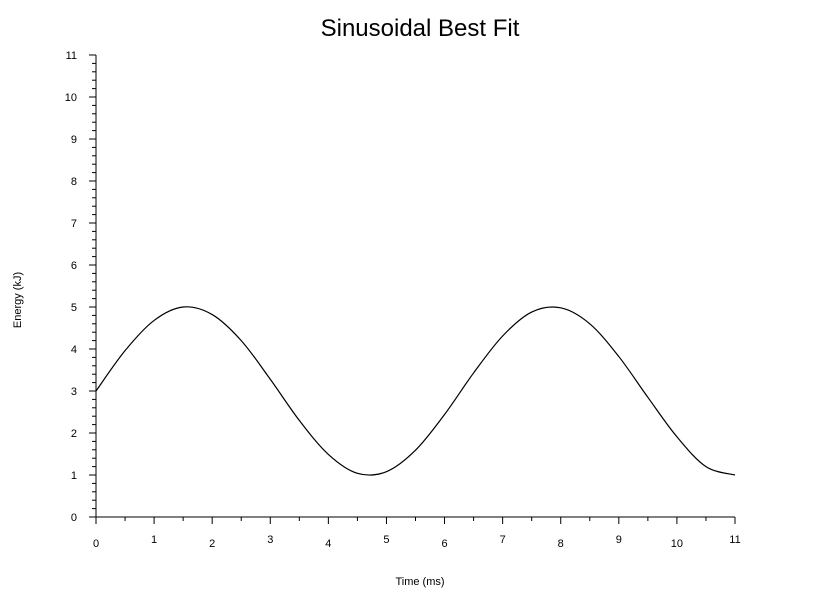  I want to click on x-tick-label: 8, so click(561, 544).